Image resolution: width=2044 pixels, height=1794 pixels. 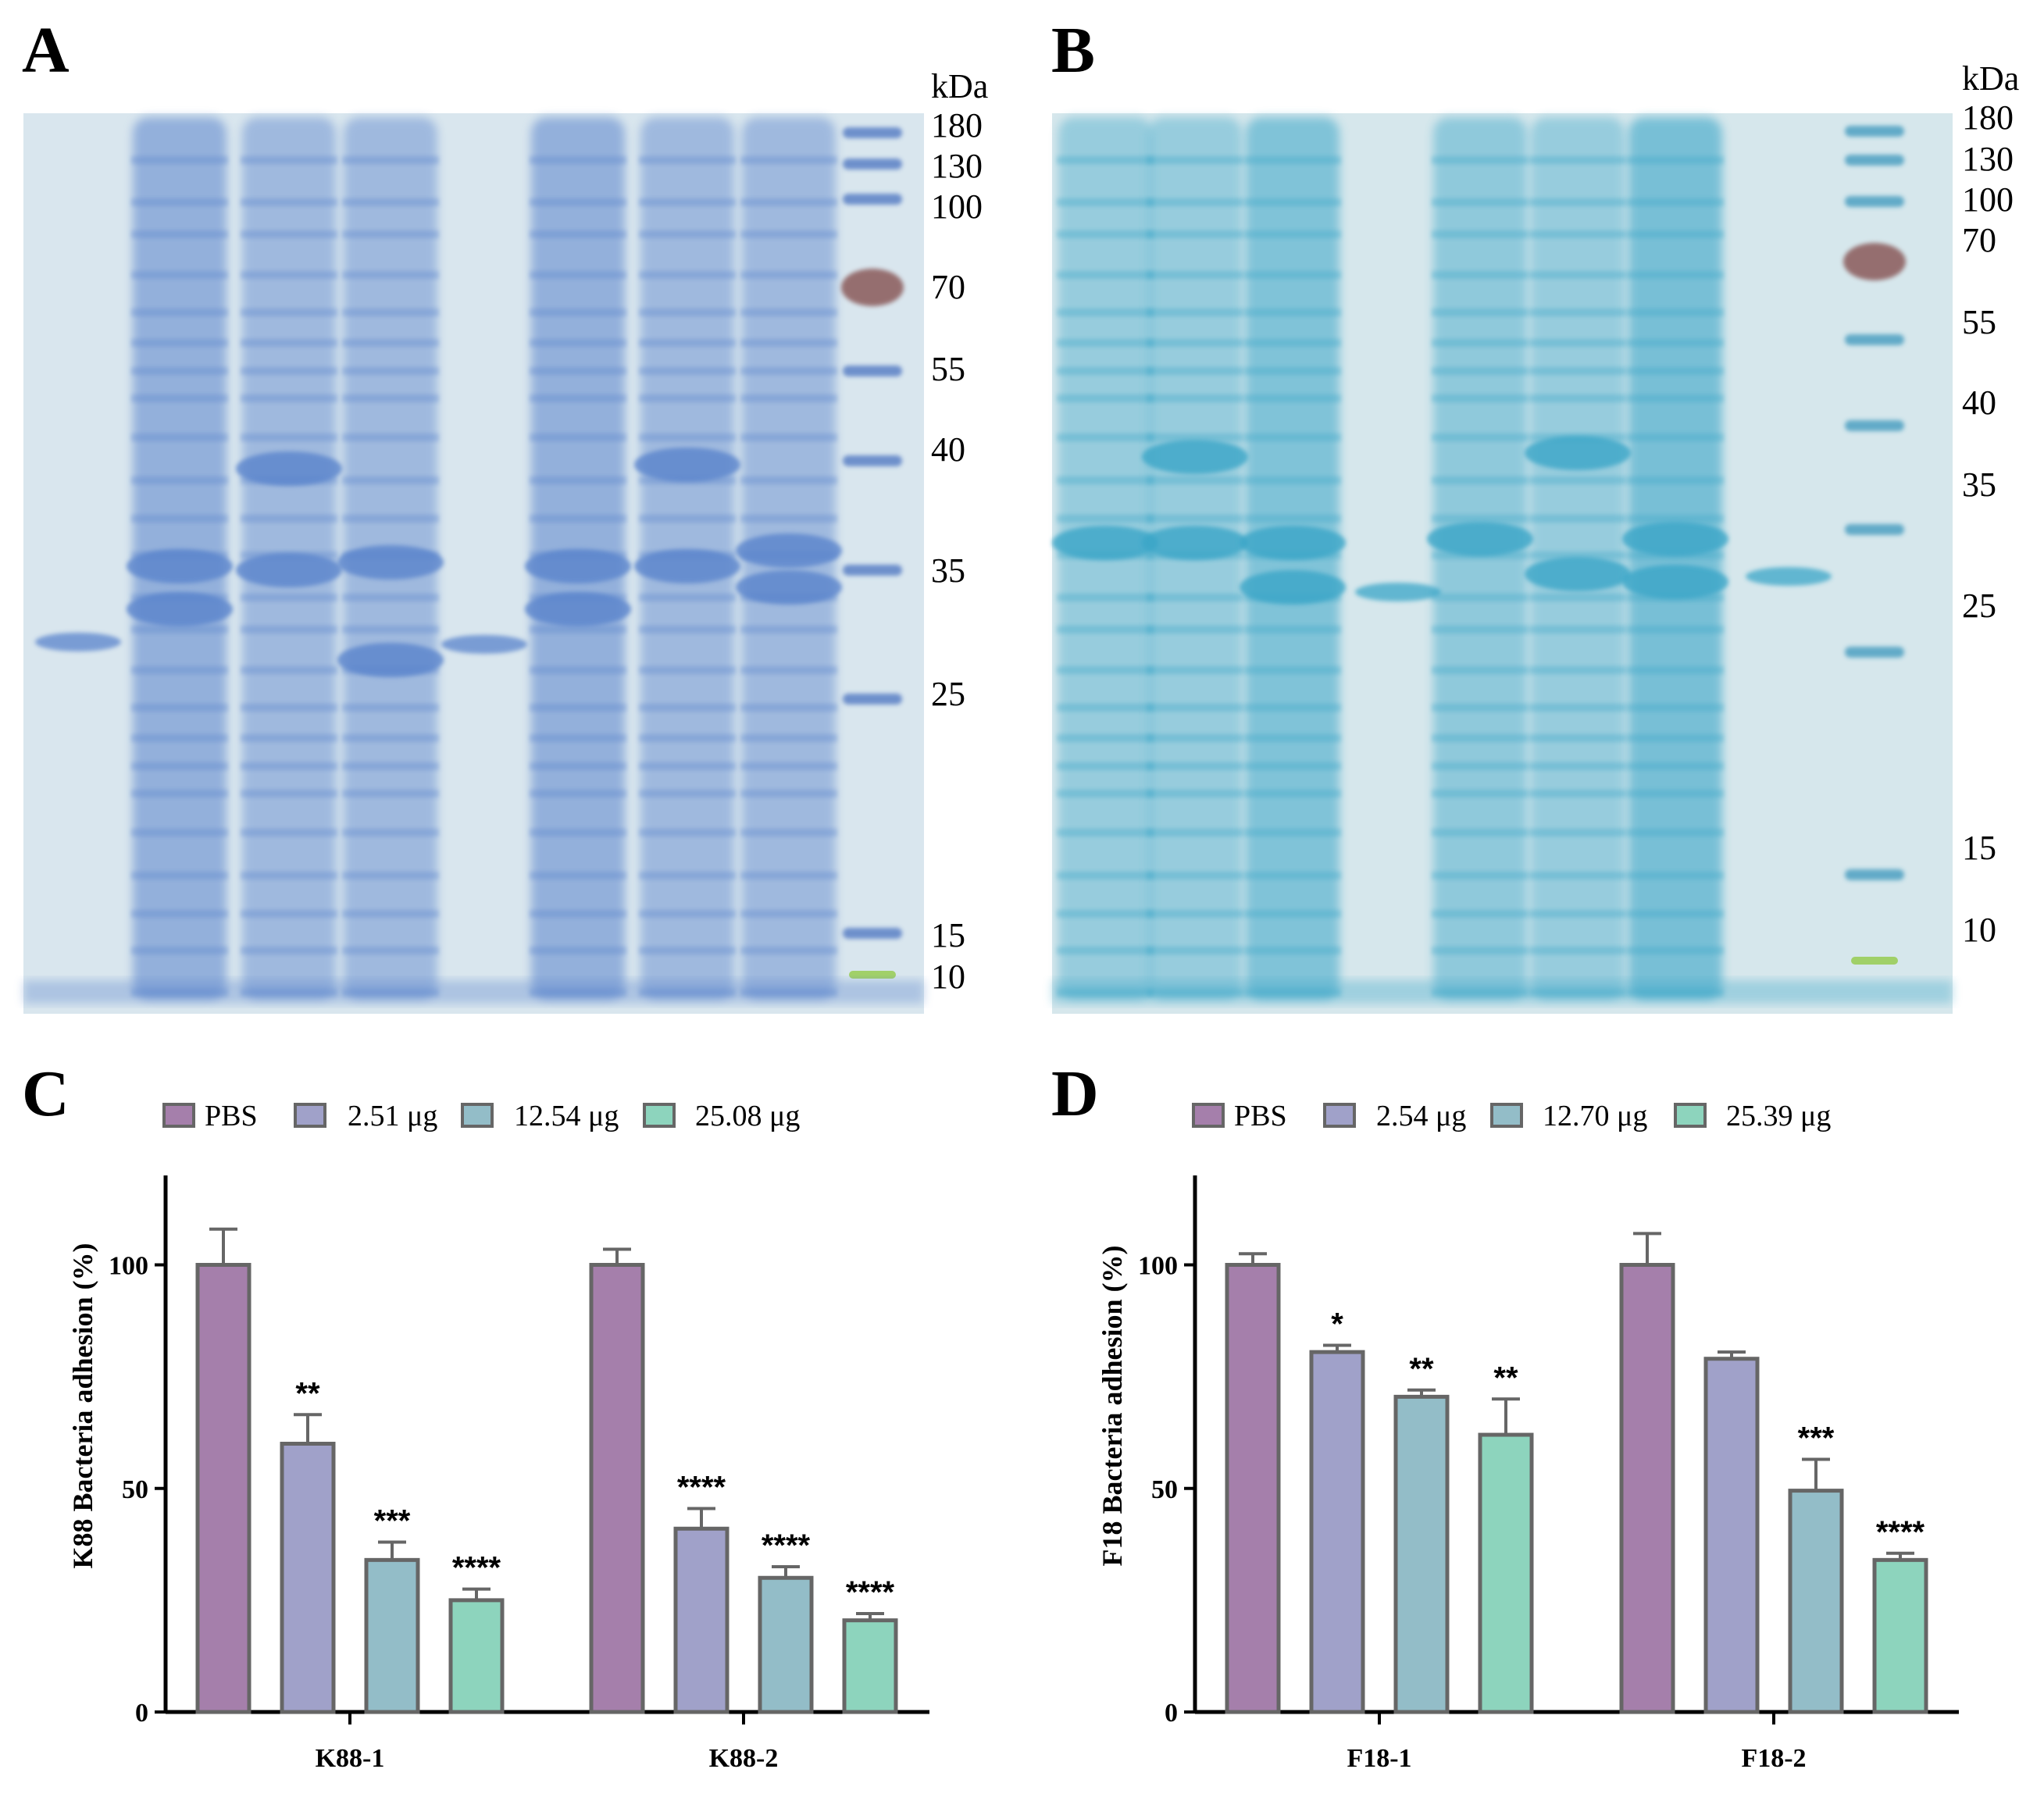 I want to click on gel-dye-front, so click(x=474, y=992).